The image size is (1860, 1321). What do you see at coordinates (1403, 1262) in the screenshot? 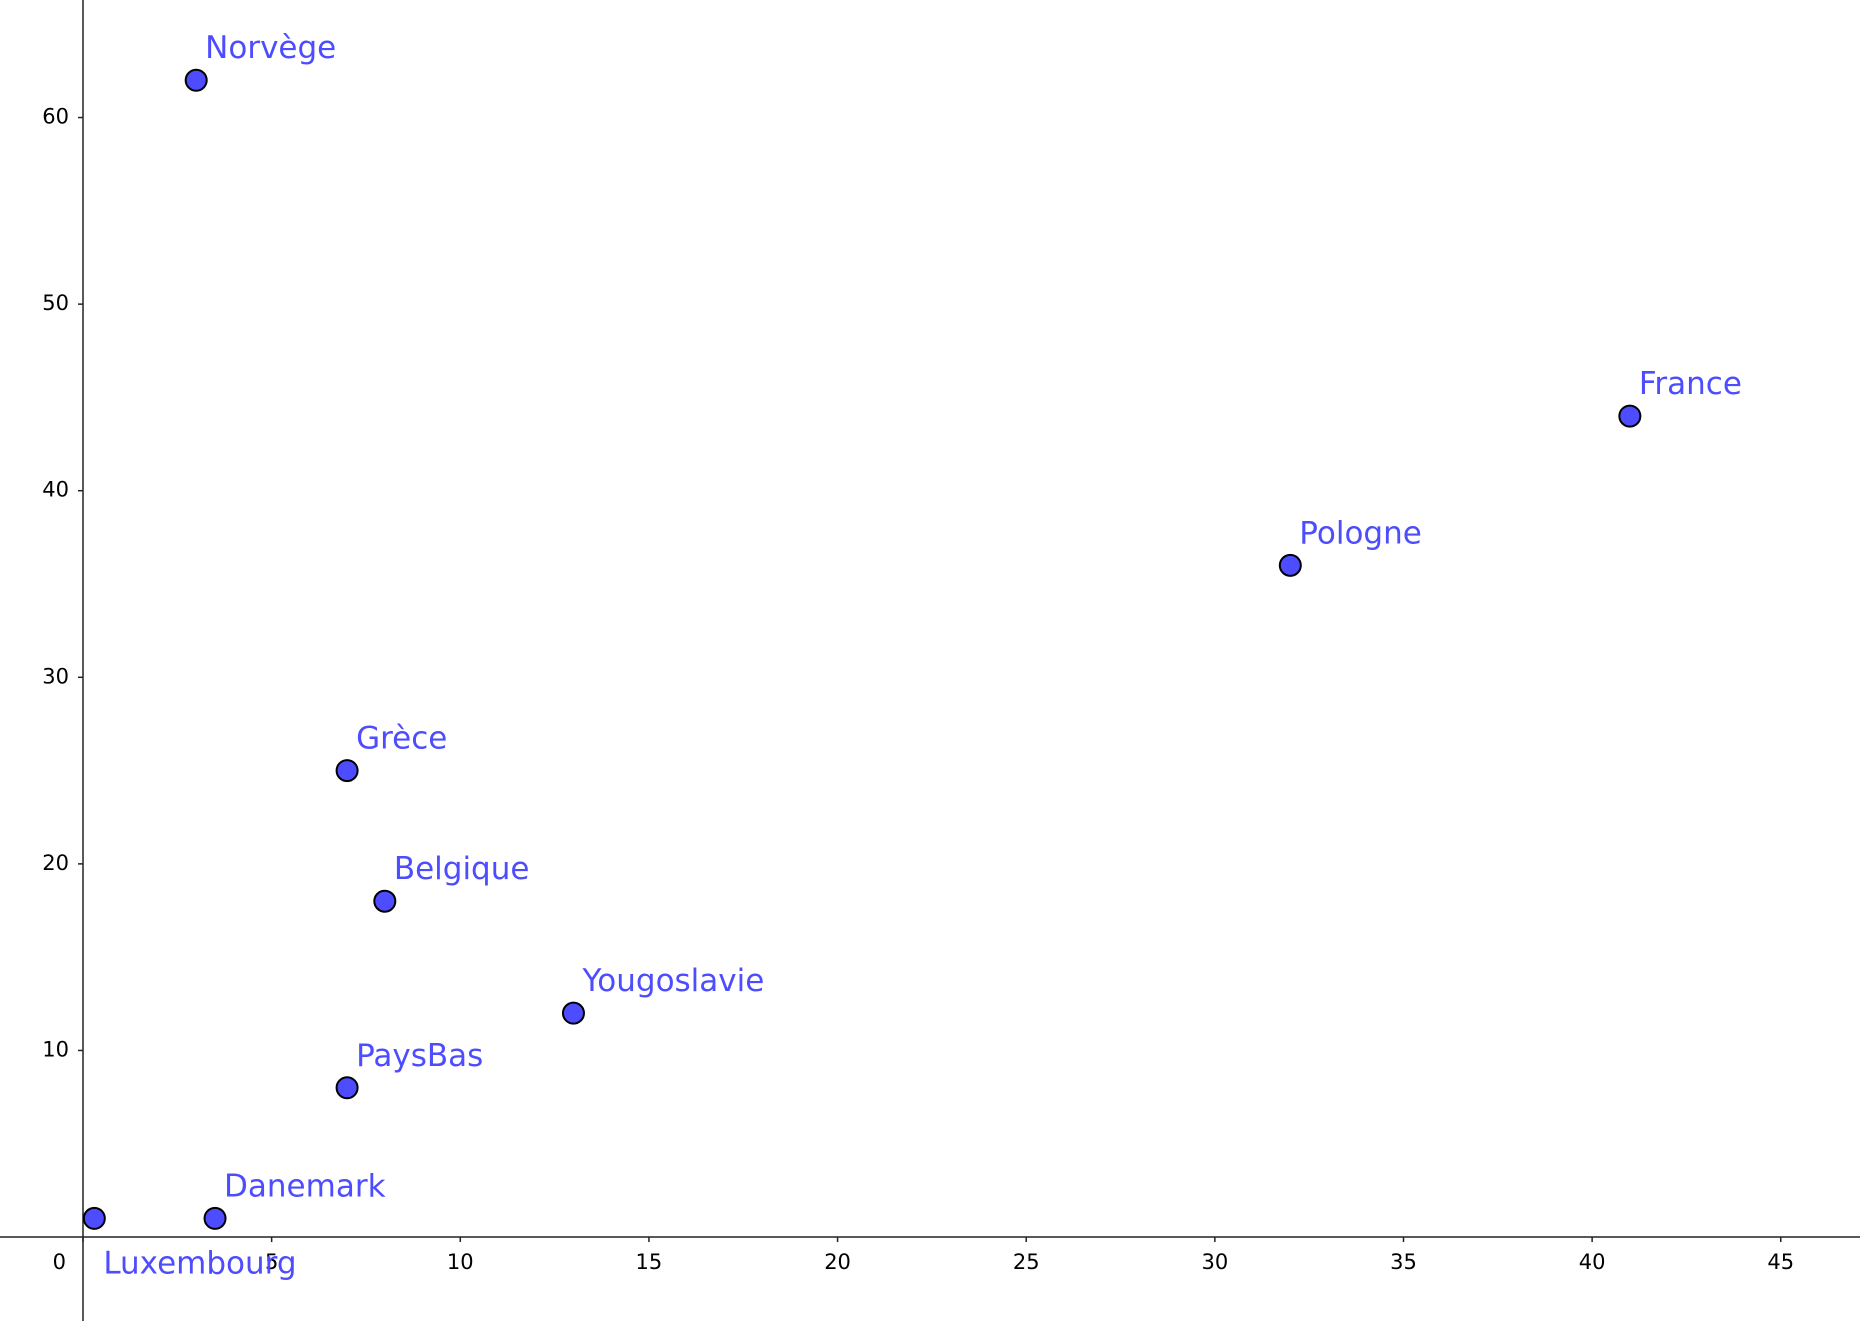
I see `x-tick-label: 35` at bounding box center [1403, 1262].